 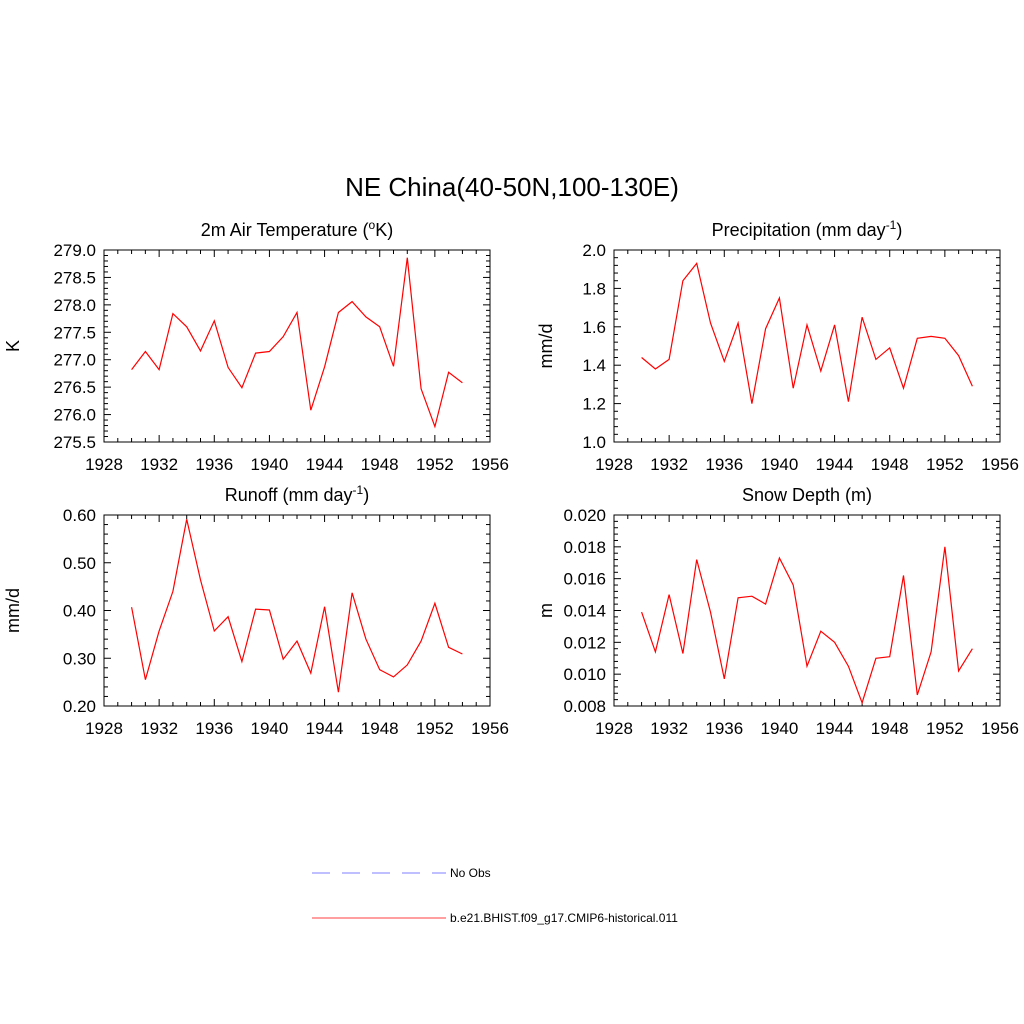 What do you see at coordinates (584, 706) in the screenshot?
I see `snow-depth-ytick-label: 0.008` at bounding box center [584, 706].